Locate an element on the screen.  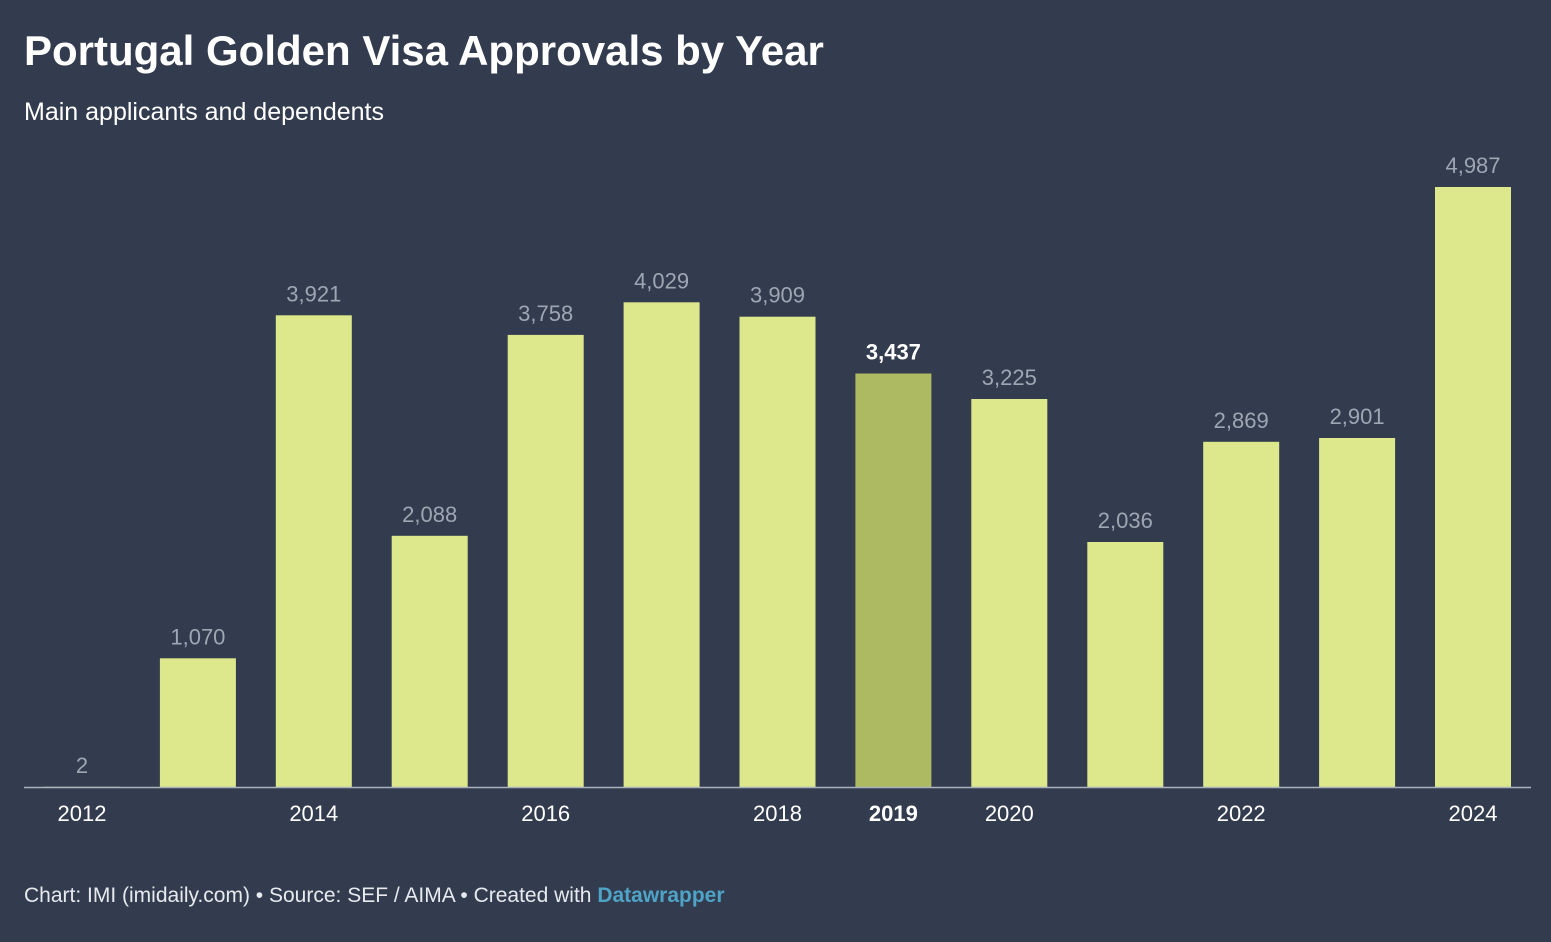
x-tick-label-2020: 2020 is located at coordinates (1009, 813).